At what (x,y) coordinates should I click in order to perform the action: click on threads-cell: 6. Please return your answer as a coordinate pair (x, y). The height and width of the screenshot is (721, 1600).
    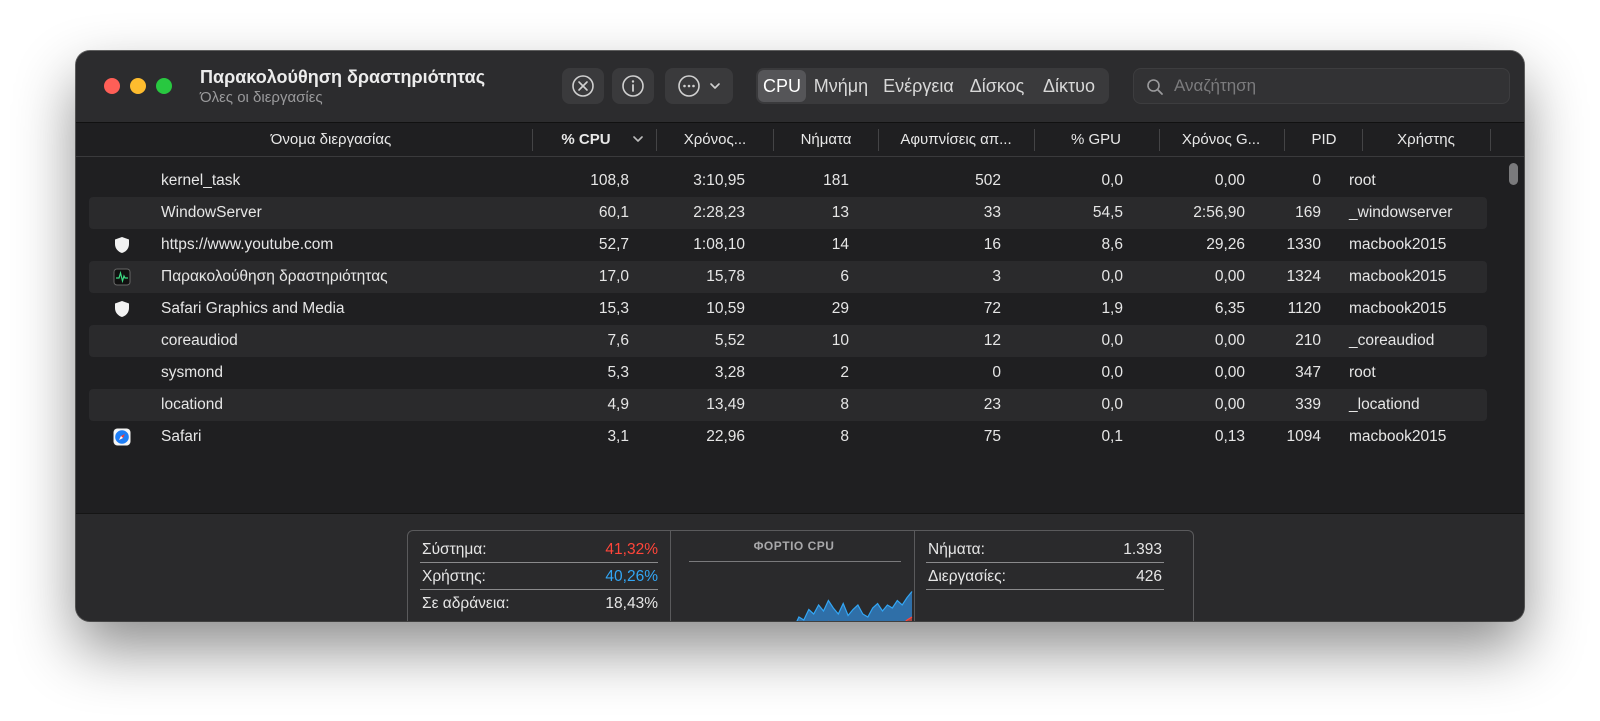
    Looking at the image, I should click on (844, 276).